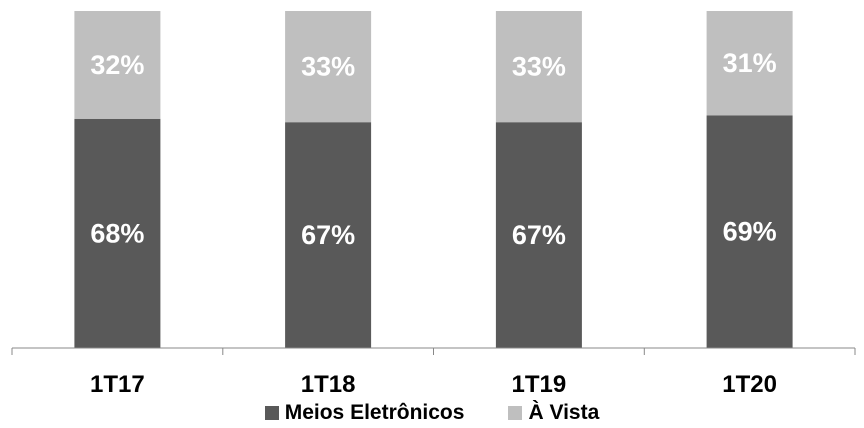  Describe the element at coordinates (749, 384) in the screenshot. I see `x-tick-label-1t20: 1T20` at that location.